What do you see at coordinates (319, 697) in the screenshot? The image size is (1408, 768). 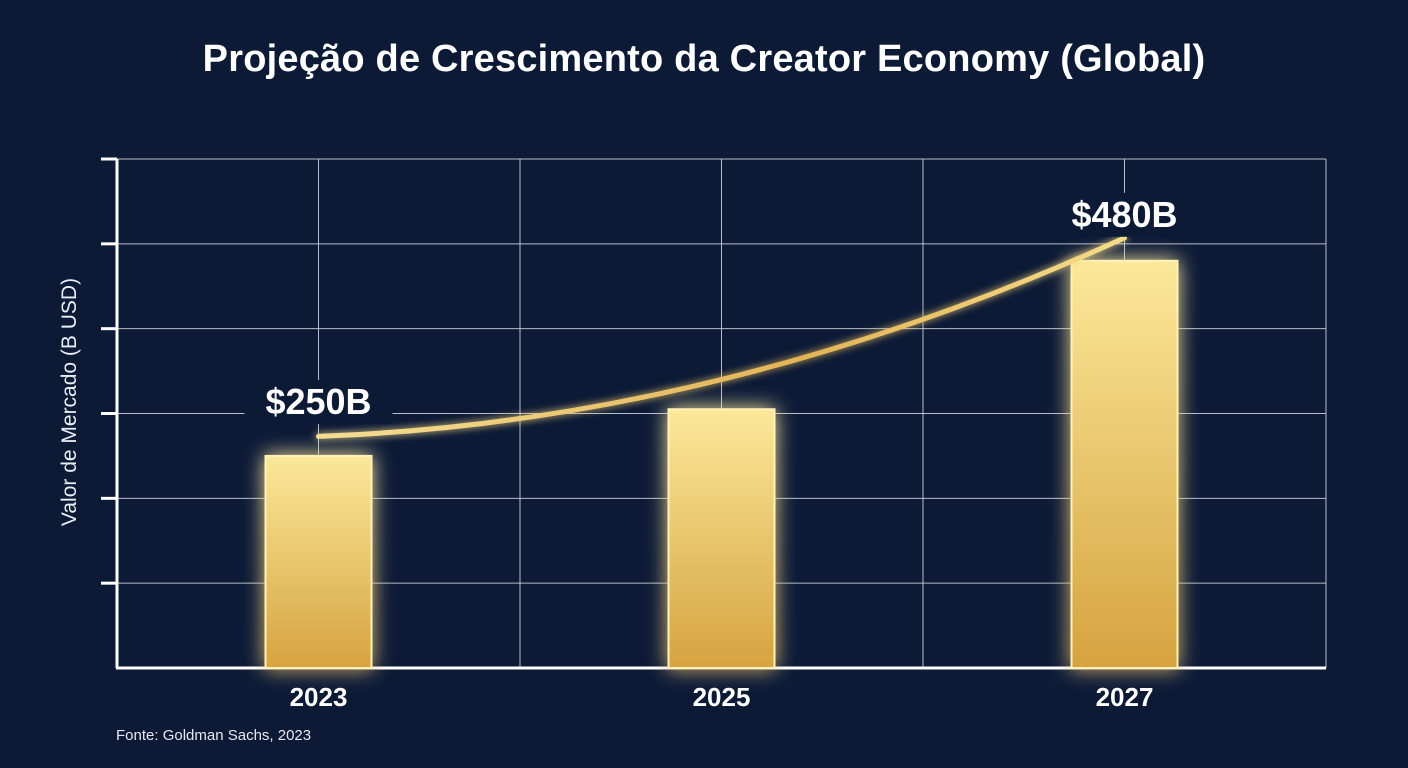 I see `x-tick-label-2023: 2023` at bounding box center [319, 697].